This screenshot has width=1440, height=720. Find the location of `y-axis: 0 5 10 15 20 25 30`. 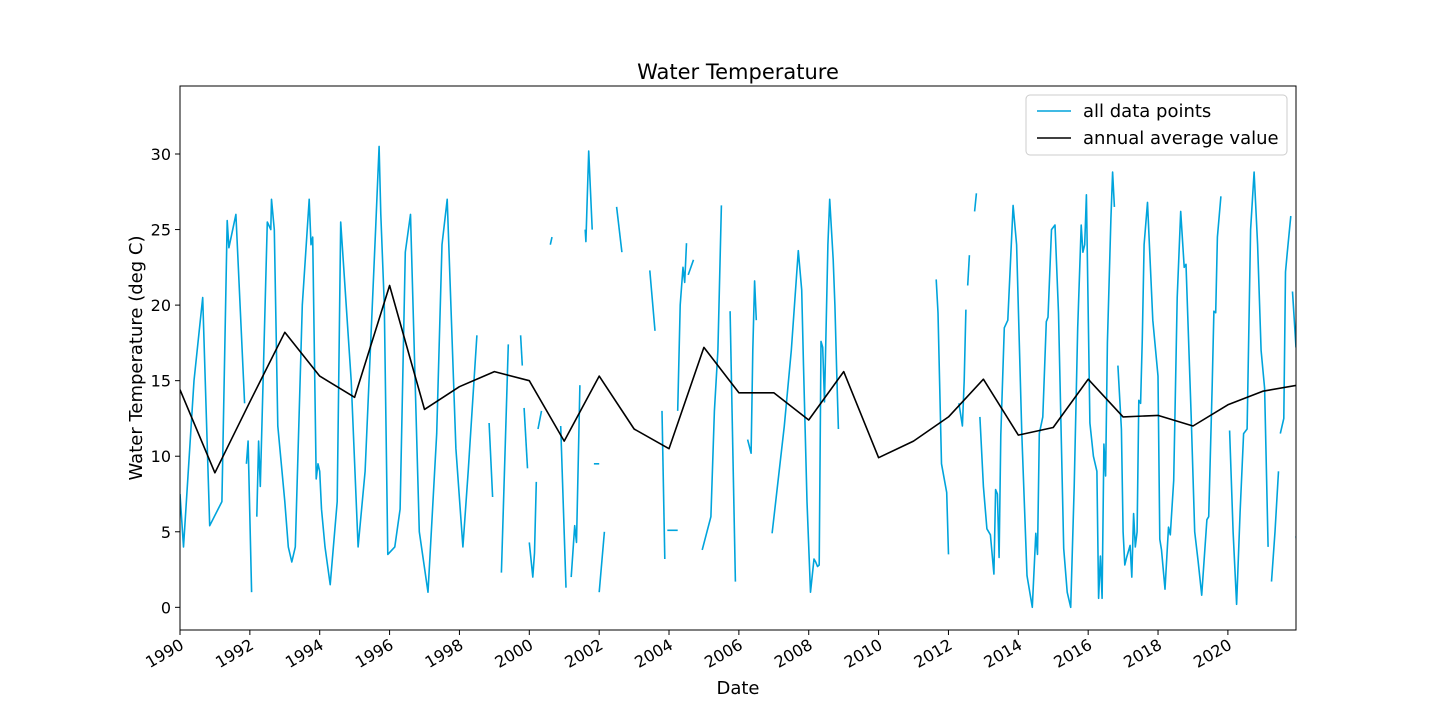

y-axis: 0 5 10 15 20 25 30 is located at coordinates (165, 381).